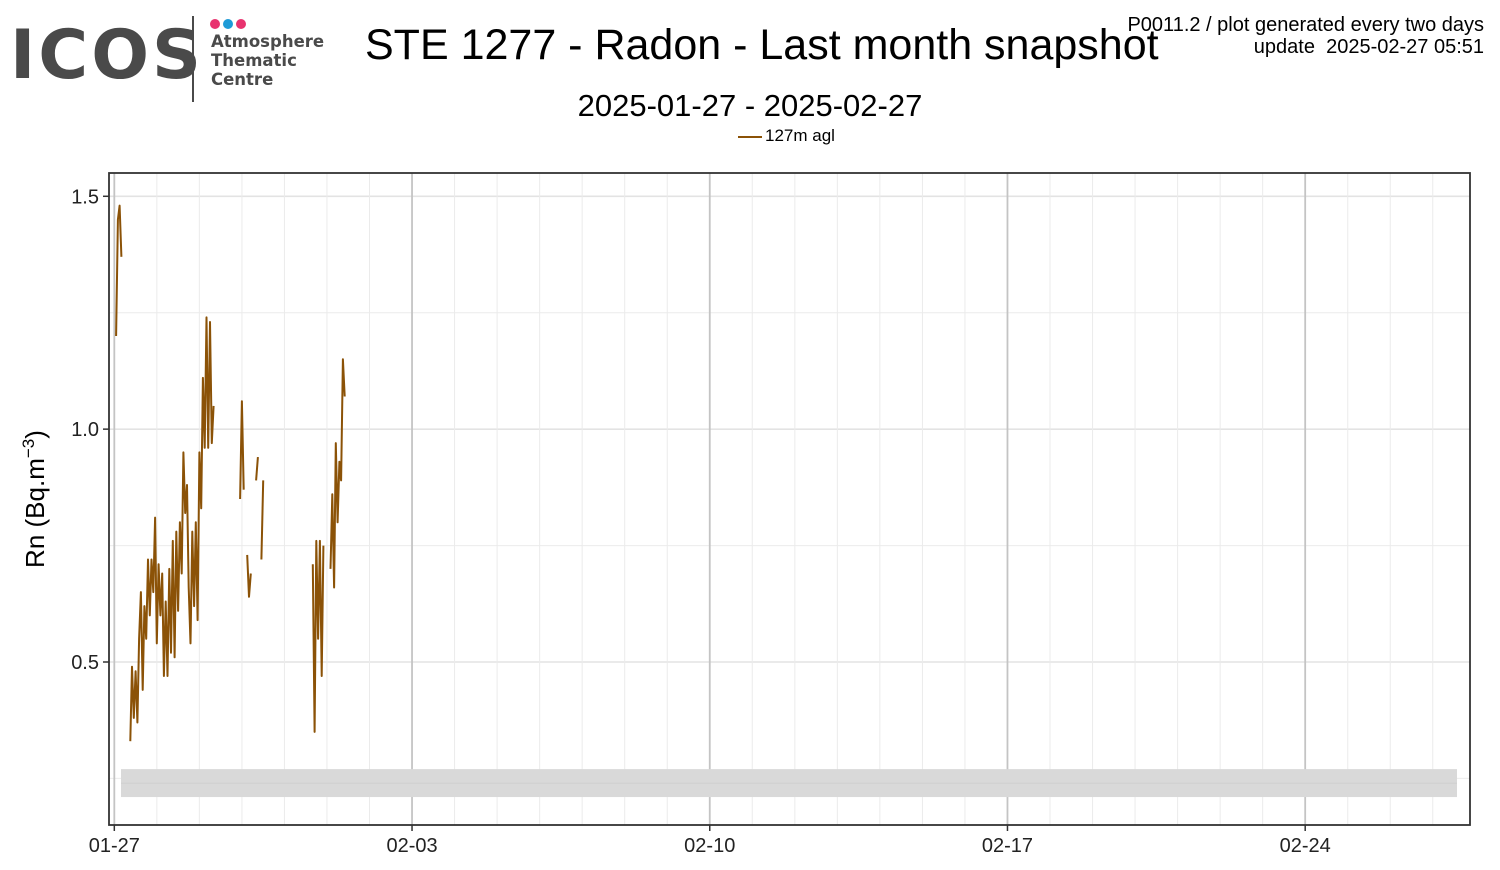 This screenshot has height=870, width=1500. I want to click on update-timestamp: update 2025-02-27 05:51, so click(1368, 47).